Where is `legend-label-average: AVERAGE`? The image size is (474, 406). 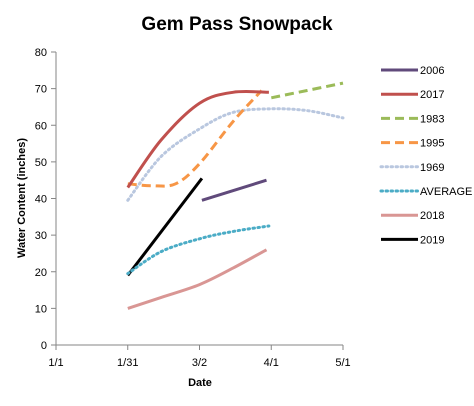 legend-label-average: AVERAGE is located at coordinates (446, 192).